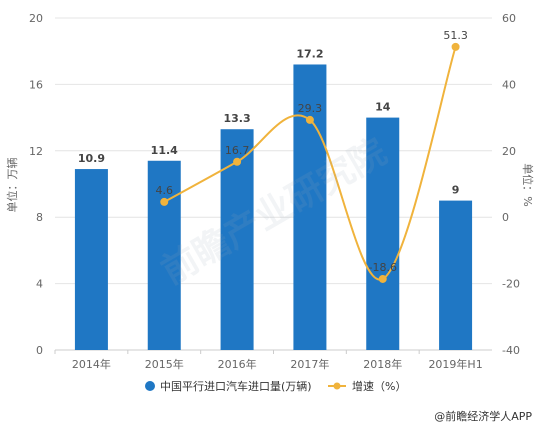  I want to click on right-tick-label: 60, so click(509, 18).